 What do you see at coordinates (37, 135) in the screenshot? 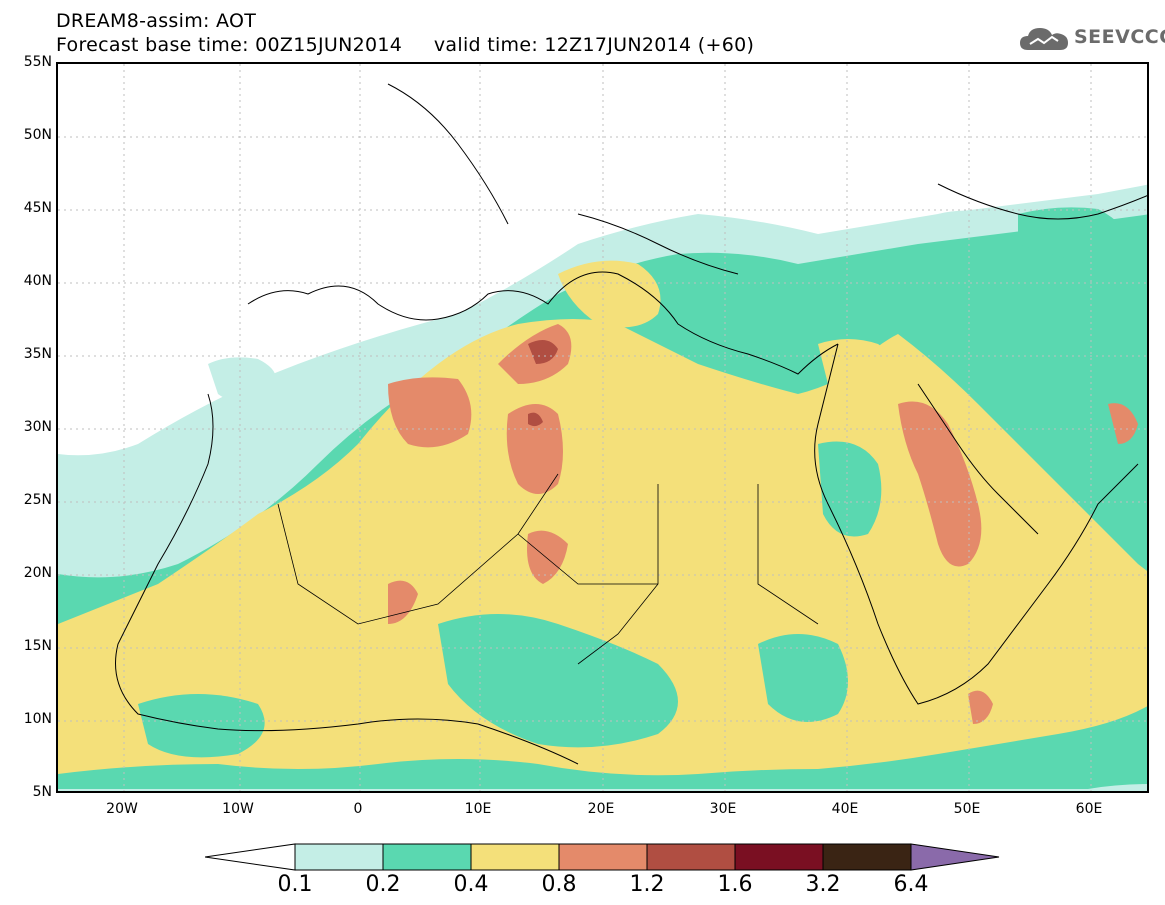
I see `lat-label-50n: 50N` at bounding box center [37, 135].